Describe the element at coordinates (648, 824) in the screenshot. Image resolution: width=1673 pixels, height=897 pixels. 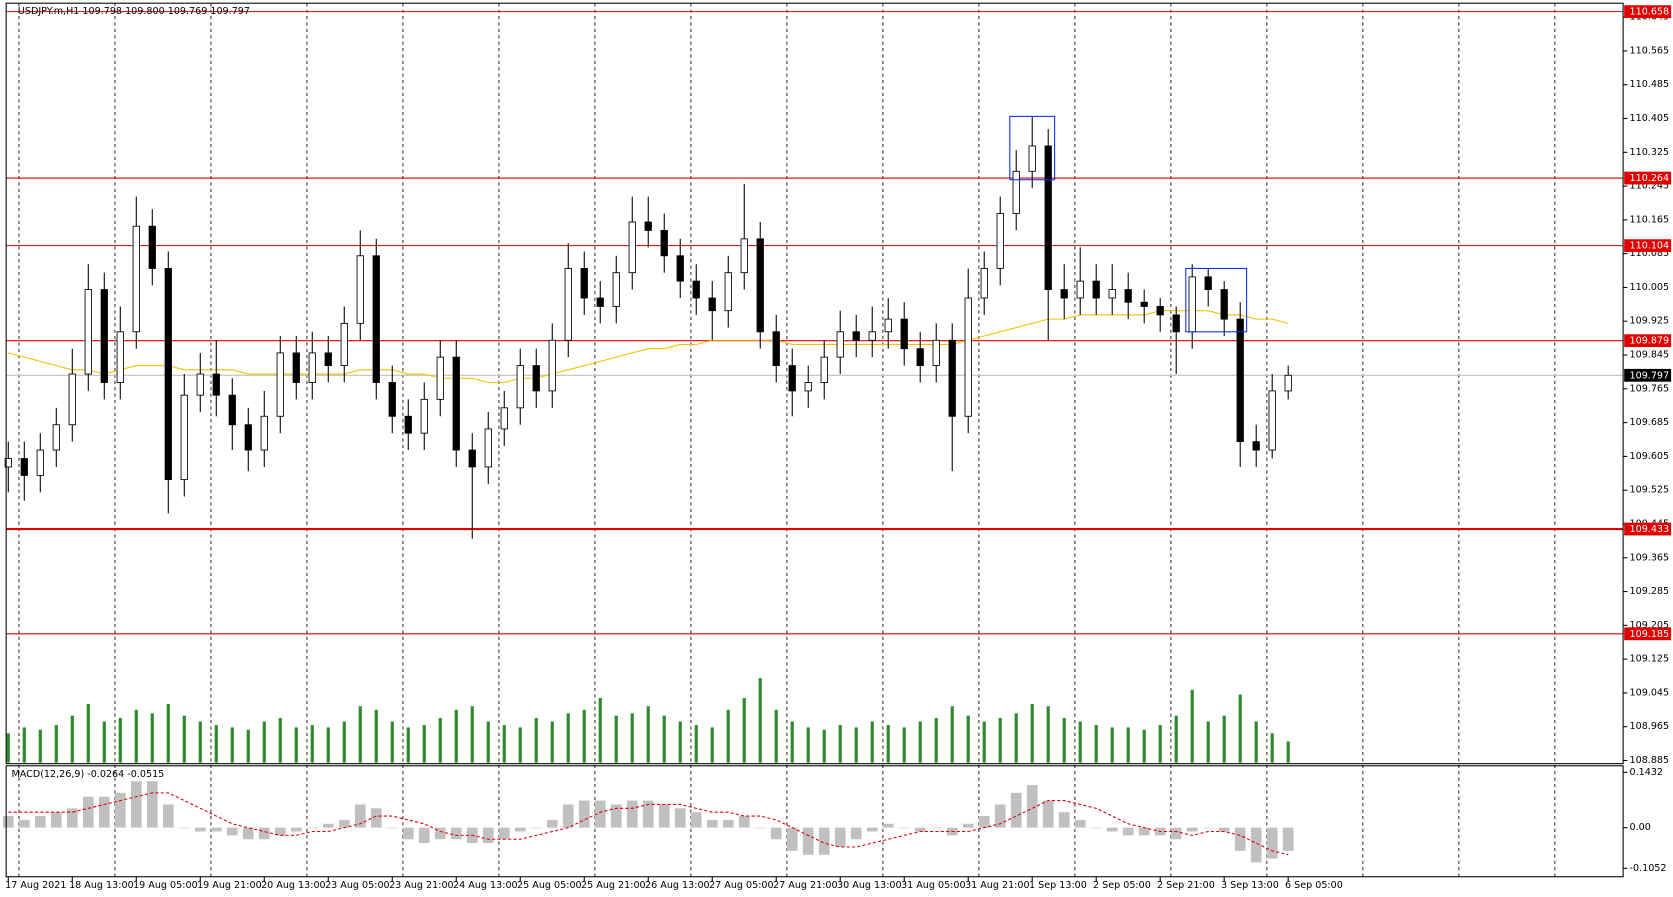
I see `macd-signal` at that location.